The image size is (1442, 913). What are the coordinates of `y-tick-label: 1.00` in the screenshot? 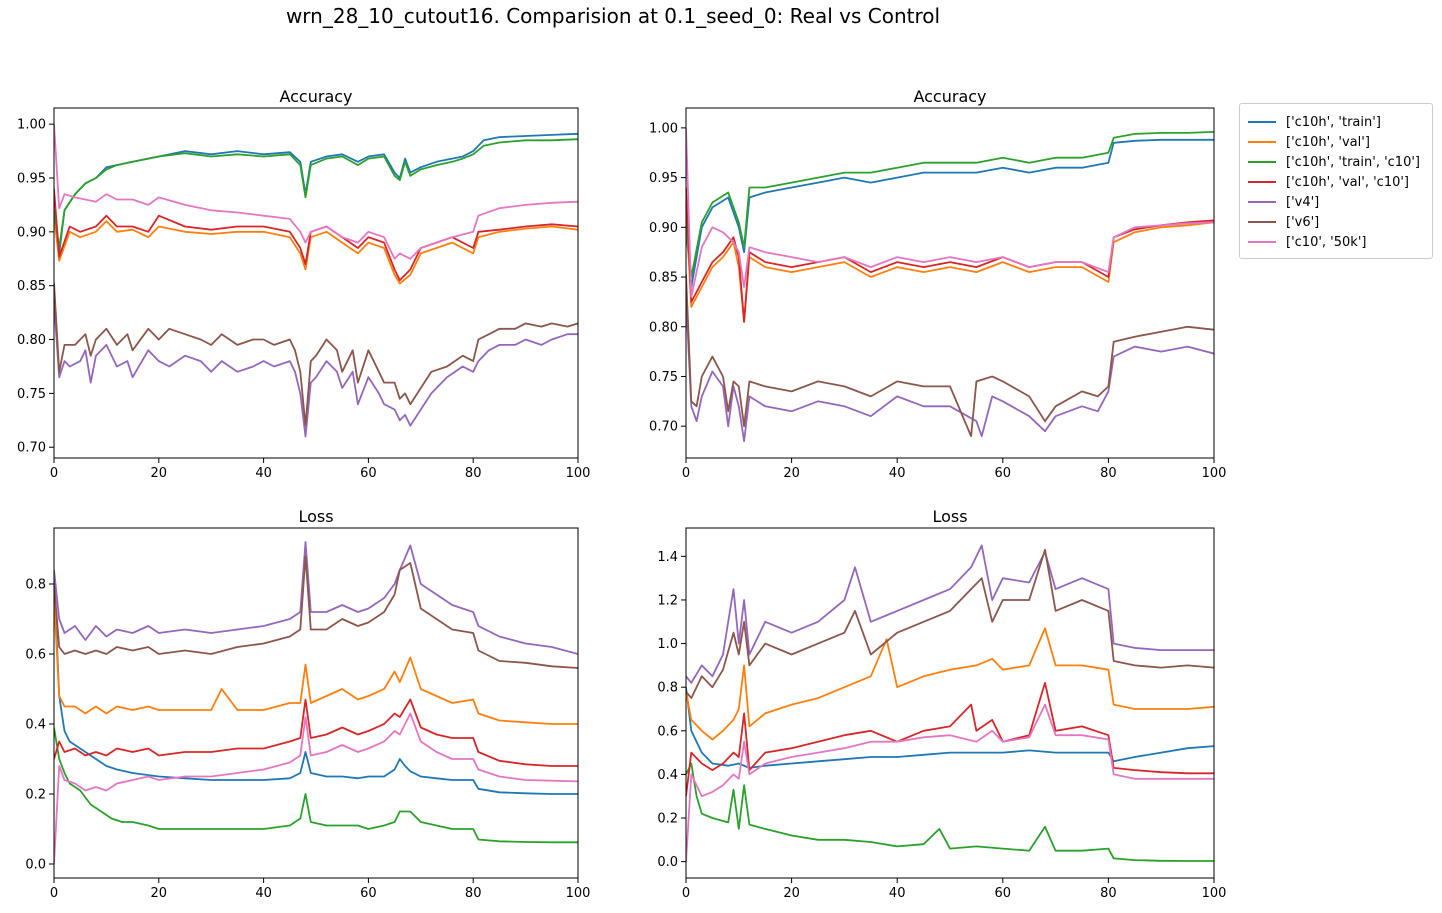 It's located at (663, 128).